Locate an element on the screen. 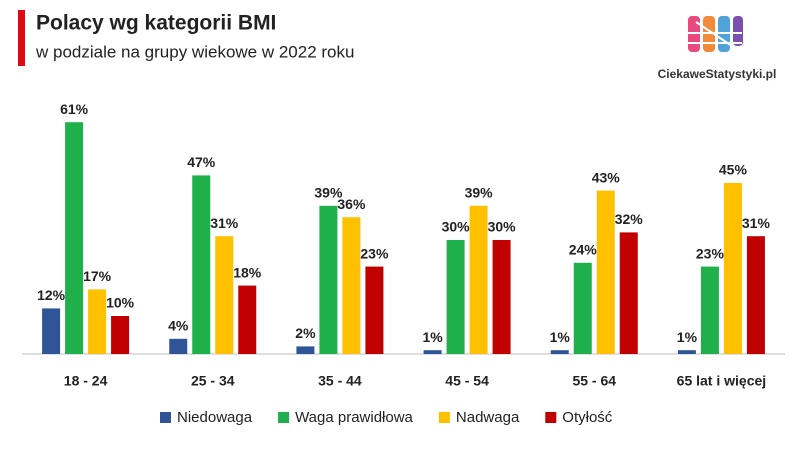  chart-title: Polacy wg kategorii BMI is located at coordinates (156, 23).